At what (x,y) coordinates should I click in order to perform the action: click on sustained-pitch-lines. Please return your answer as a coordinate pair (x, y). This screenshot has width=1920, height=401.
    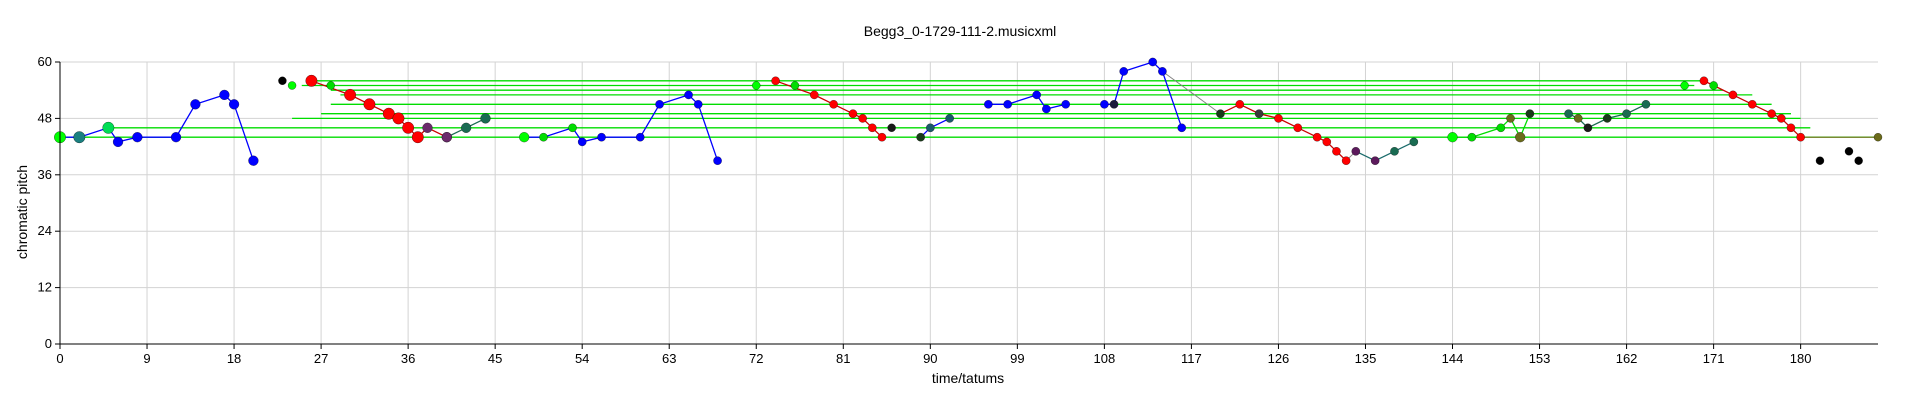
    Looking at the image, I should click on (969, 109).